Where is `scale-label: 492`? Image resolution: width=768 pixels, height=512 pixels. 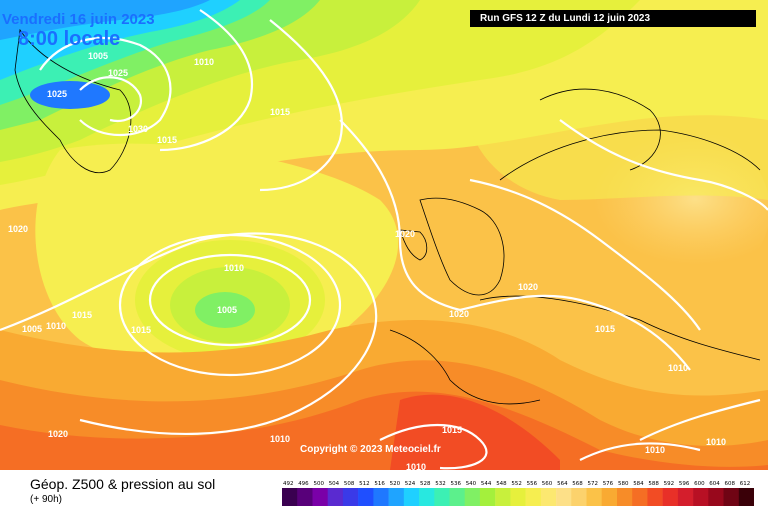 scale-label: 492 is located at coordinates (288, 484).